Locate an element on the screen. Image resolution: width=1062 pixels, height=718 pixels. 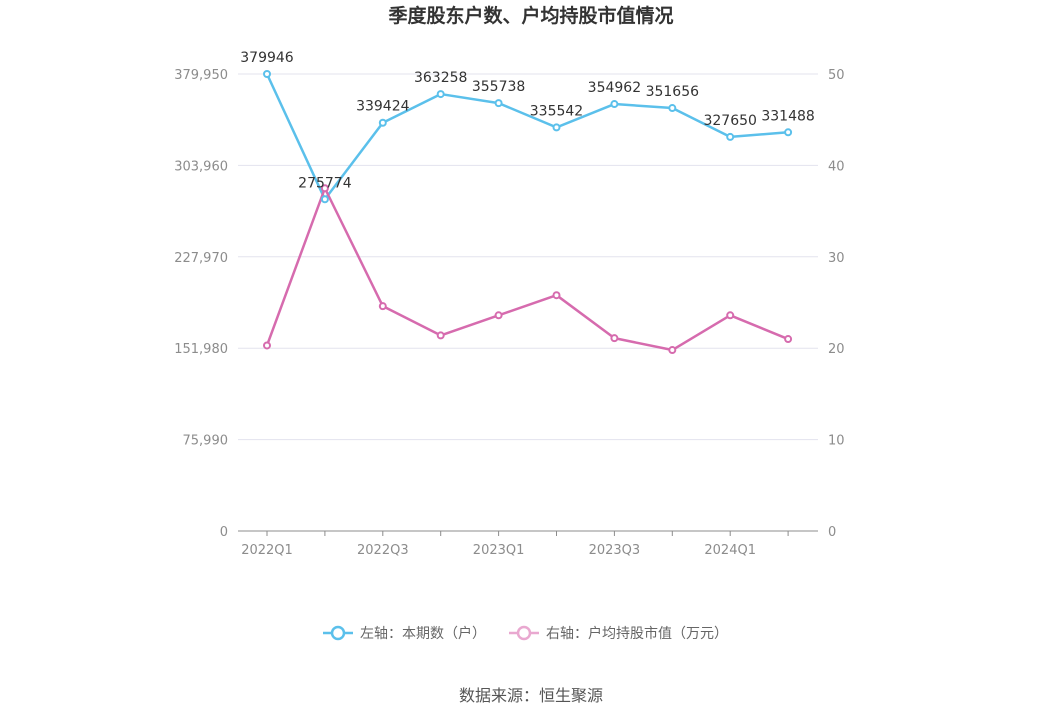
data-label-shareholders: 379946 is located at coordinates (267, 58).